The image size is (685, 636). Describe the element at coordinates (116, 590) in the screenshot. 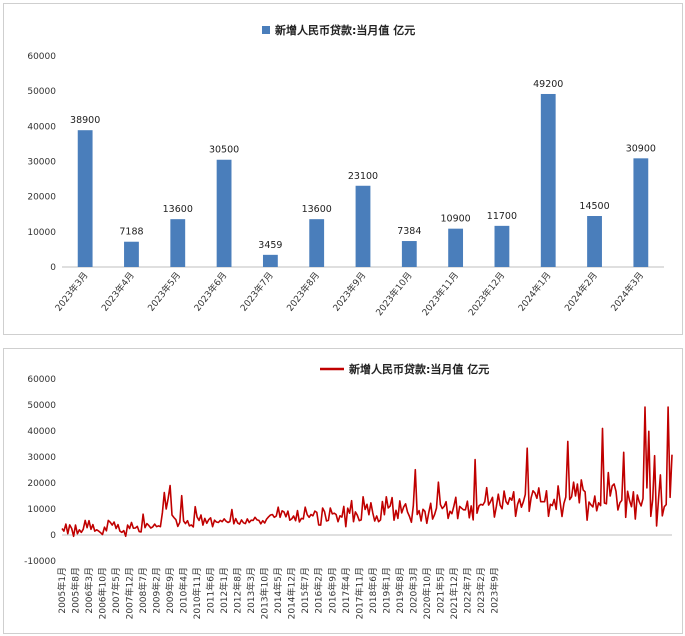

I see `x-tick-label: 2007年5月` at that location.